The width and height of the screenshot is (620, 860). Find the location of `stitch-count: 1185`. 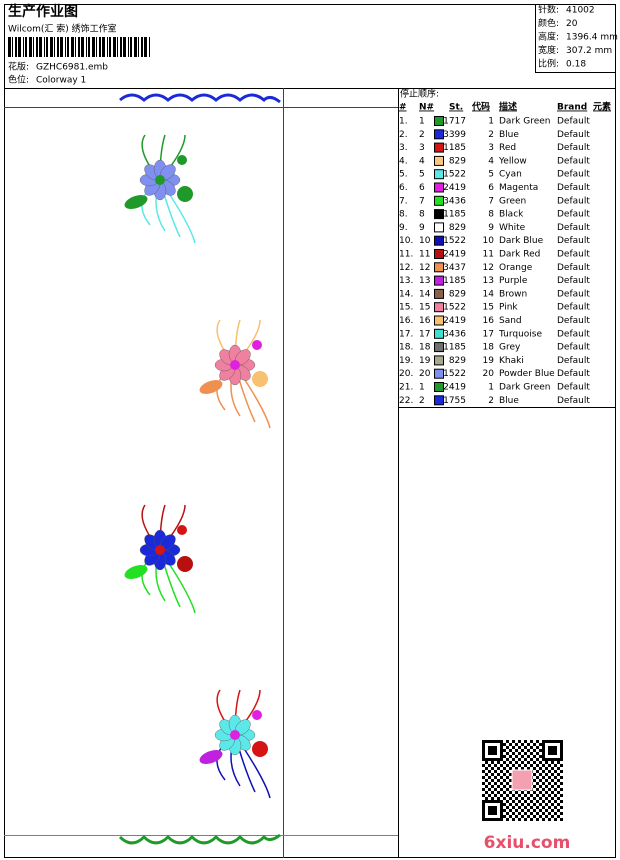

stitch-count: 1185 is located at coordinates (454, 215).